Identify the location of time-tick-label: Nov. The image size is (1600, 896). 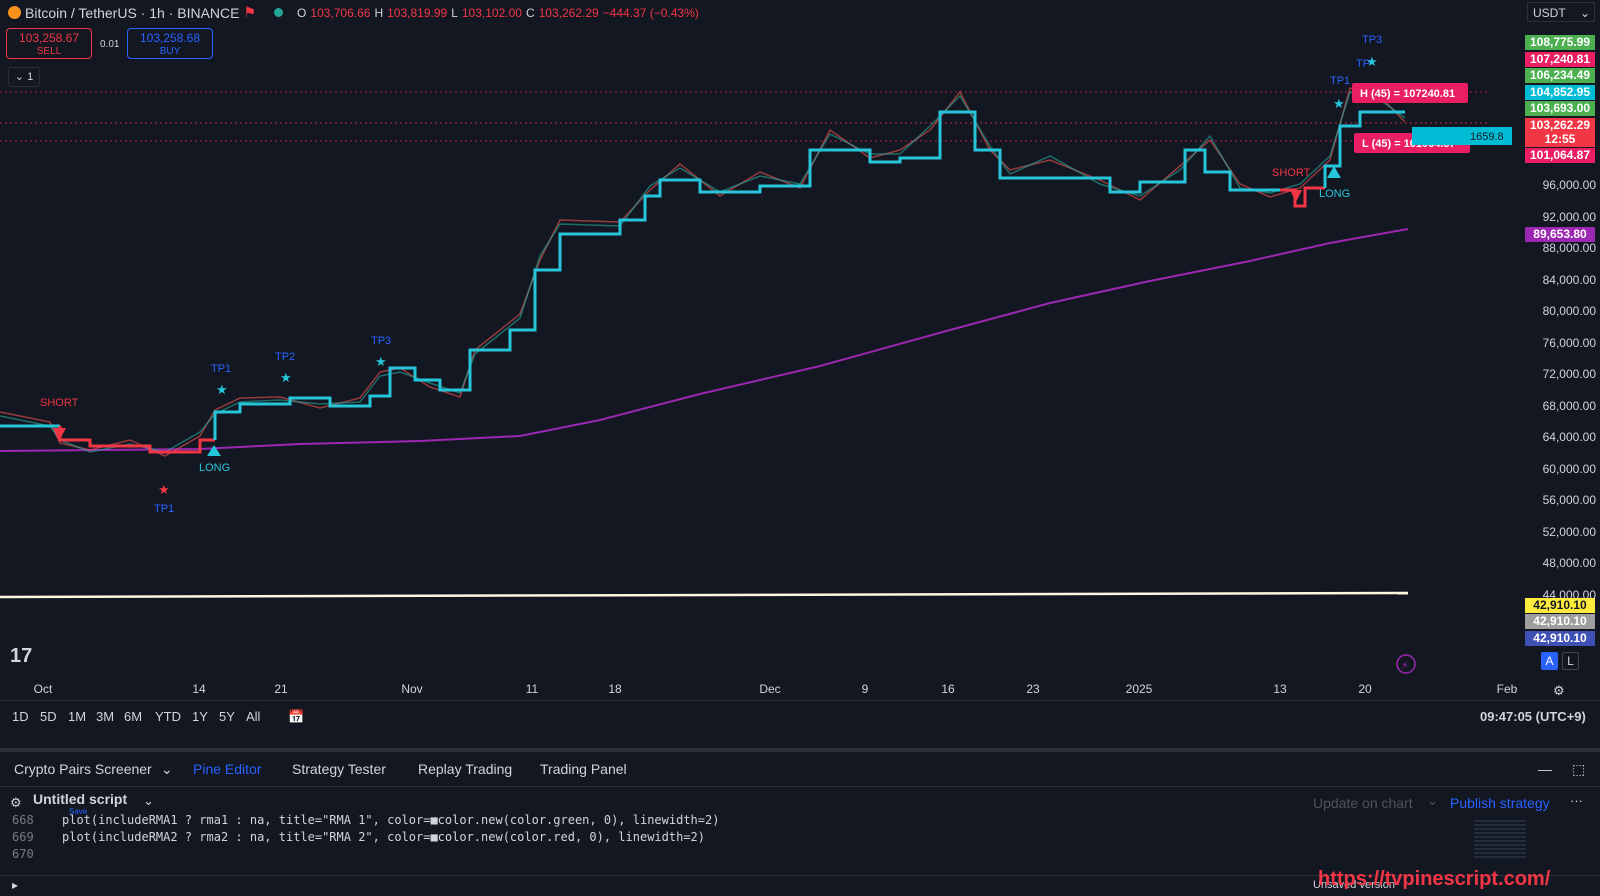
(412, 689).